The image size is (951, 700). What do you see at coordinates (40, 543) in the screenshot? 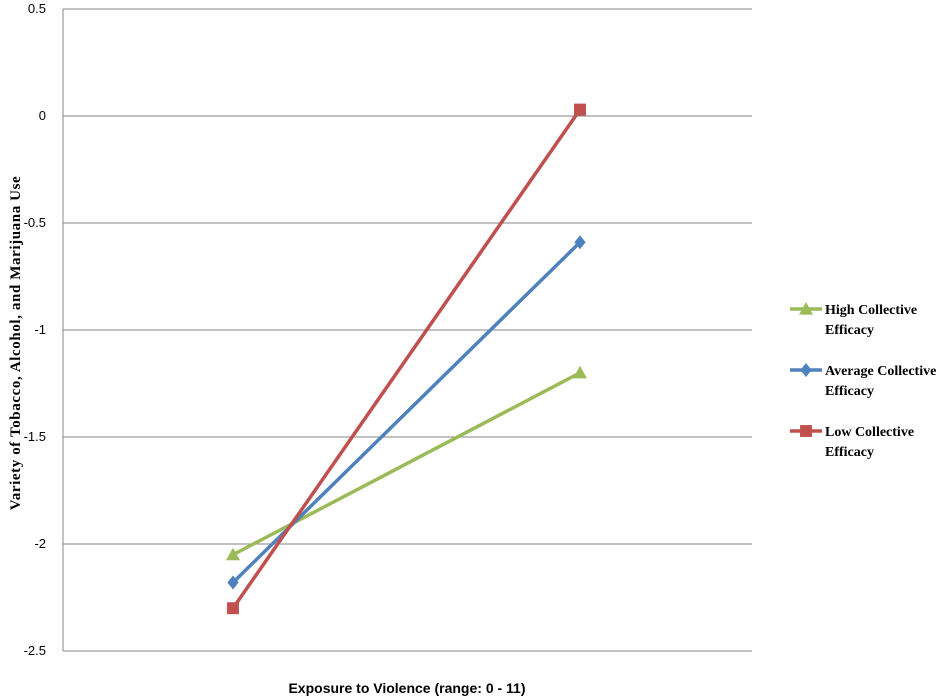
I see `y-tick-label: -2` at bounding box center [40, 543].